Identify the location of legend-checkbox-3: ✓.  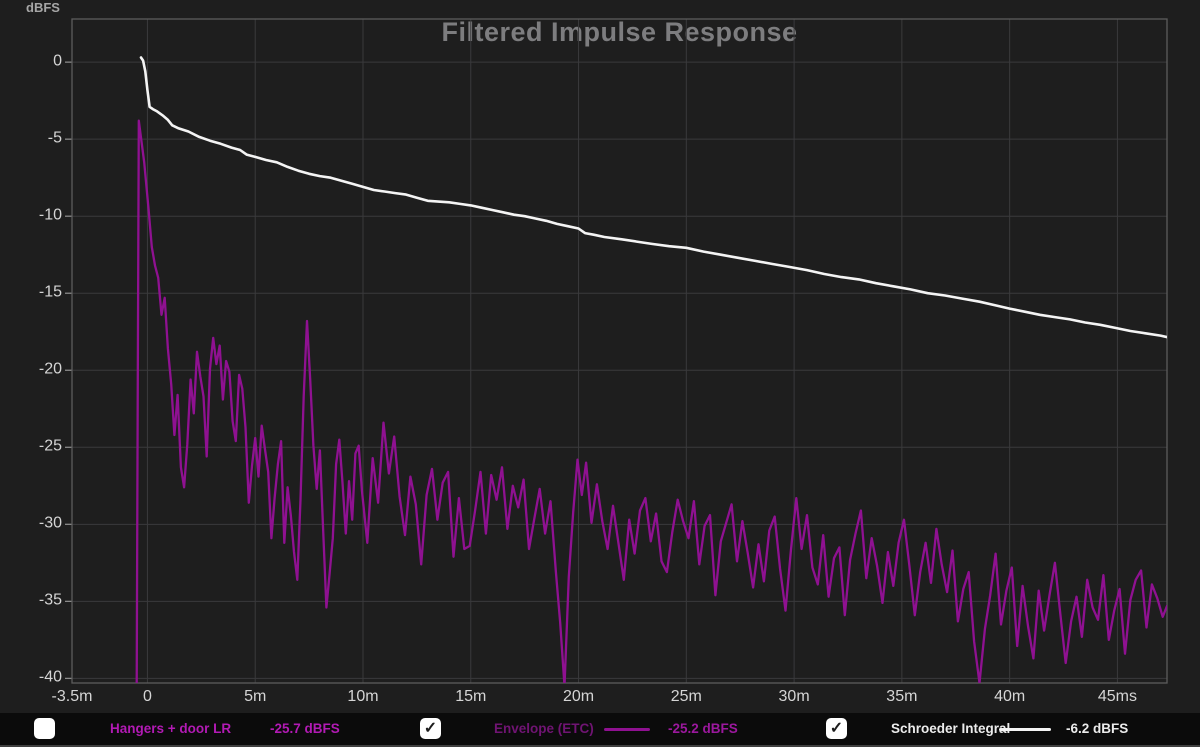
(836, 728).